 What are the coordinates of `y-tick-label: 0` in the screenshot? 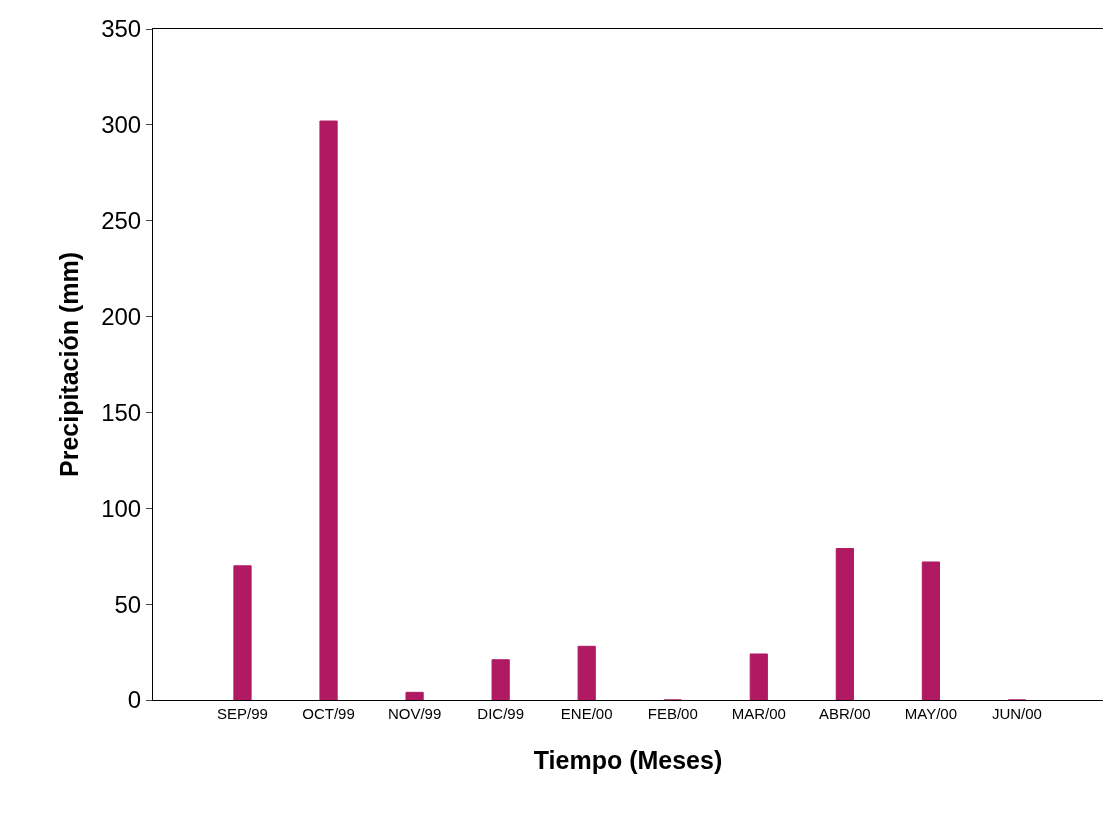 It's located at (134, 700).